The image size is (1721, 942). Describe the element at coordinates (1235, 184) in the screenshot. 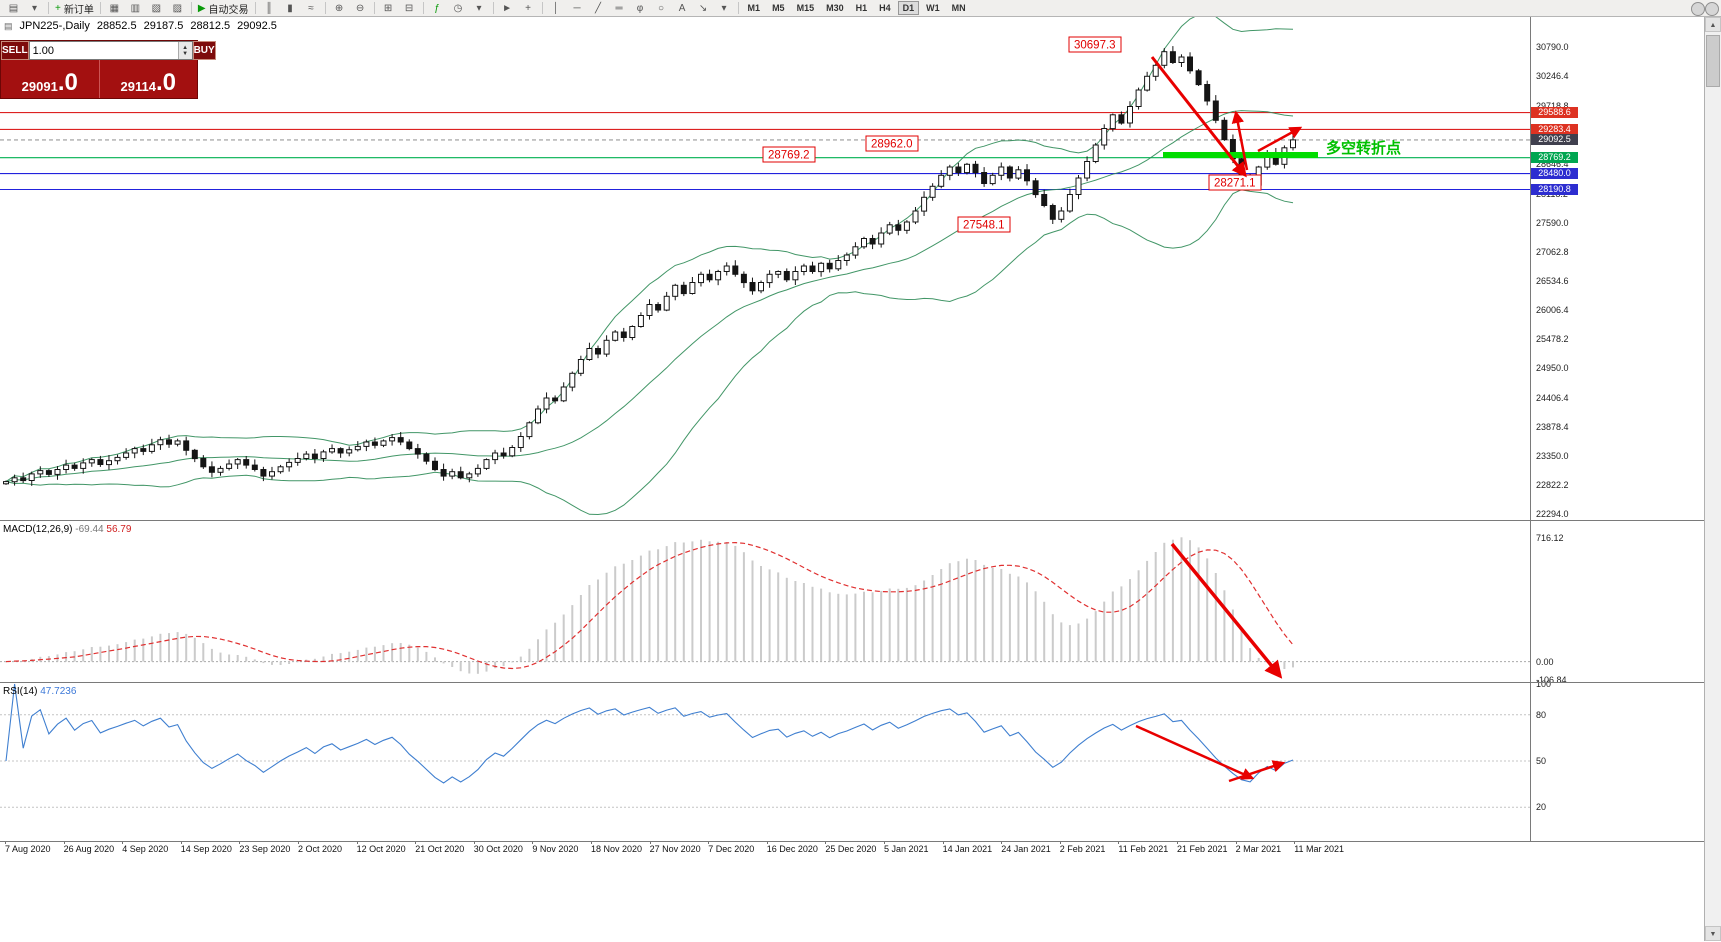

I see `svg-text: 28271.1` at that location.